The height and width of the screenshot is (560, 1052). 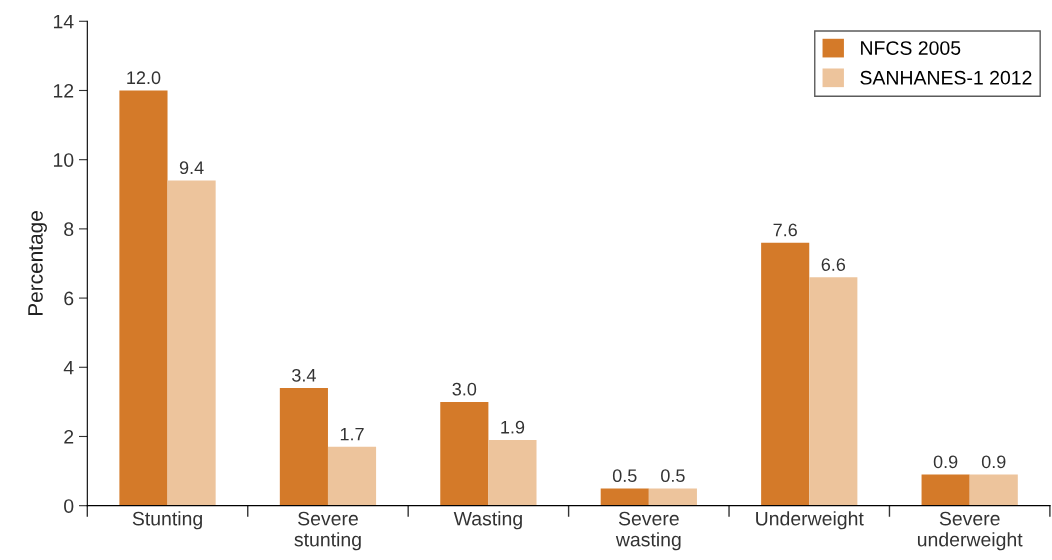 I want to click on y-tick-label: 4, so click(x=68, y=367).